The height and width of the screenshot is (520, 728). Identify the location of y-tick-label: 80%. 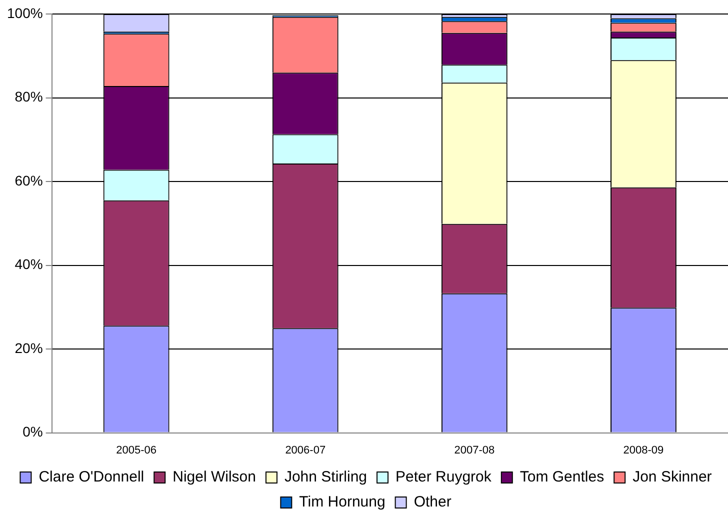
(28, 96).